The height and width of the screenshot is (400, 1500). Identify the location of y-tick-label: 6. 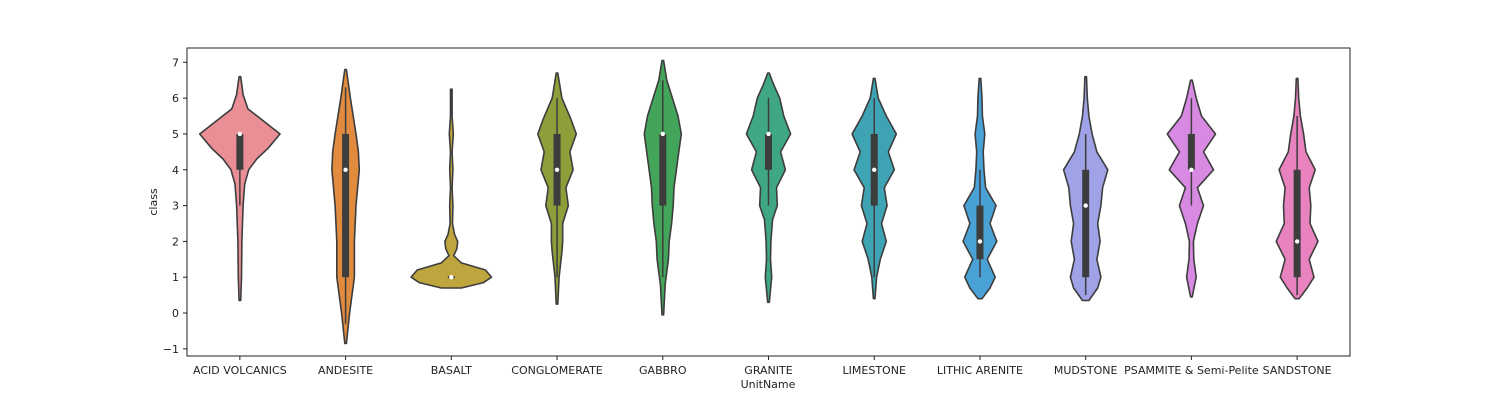
(175, 98).